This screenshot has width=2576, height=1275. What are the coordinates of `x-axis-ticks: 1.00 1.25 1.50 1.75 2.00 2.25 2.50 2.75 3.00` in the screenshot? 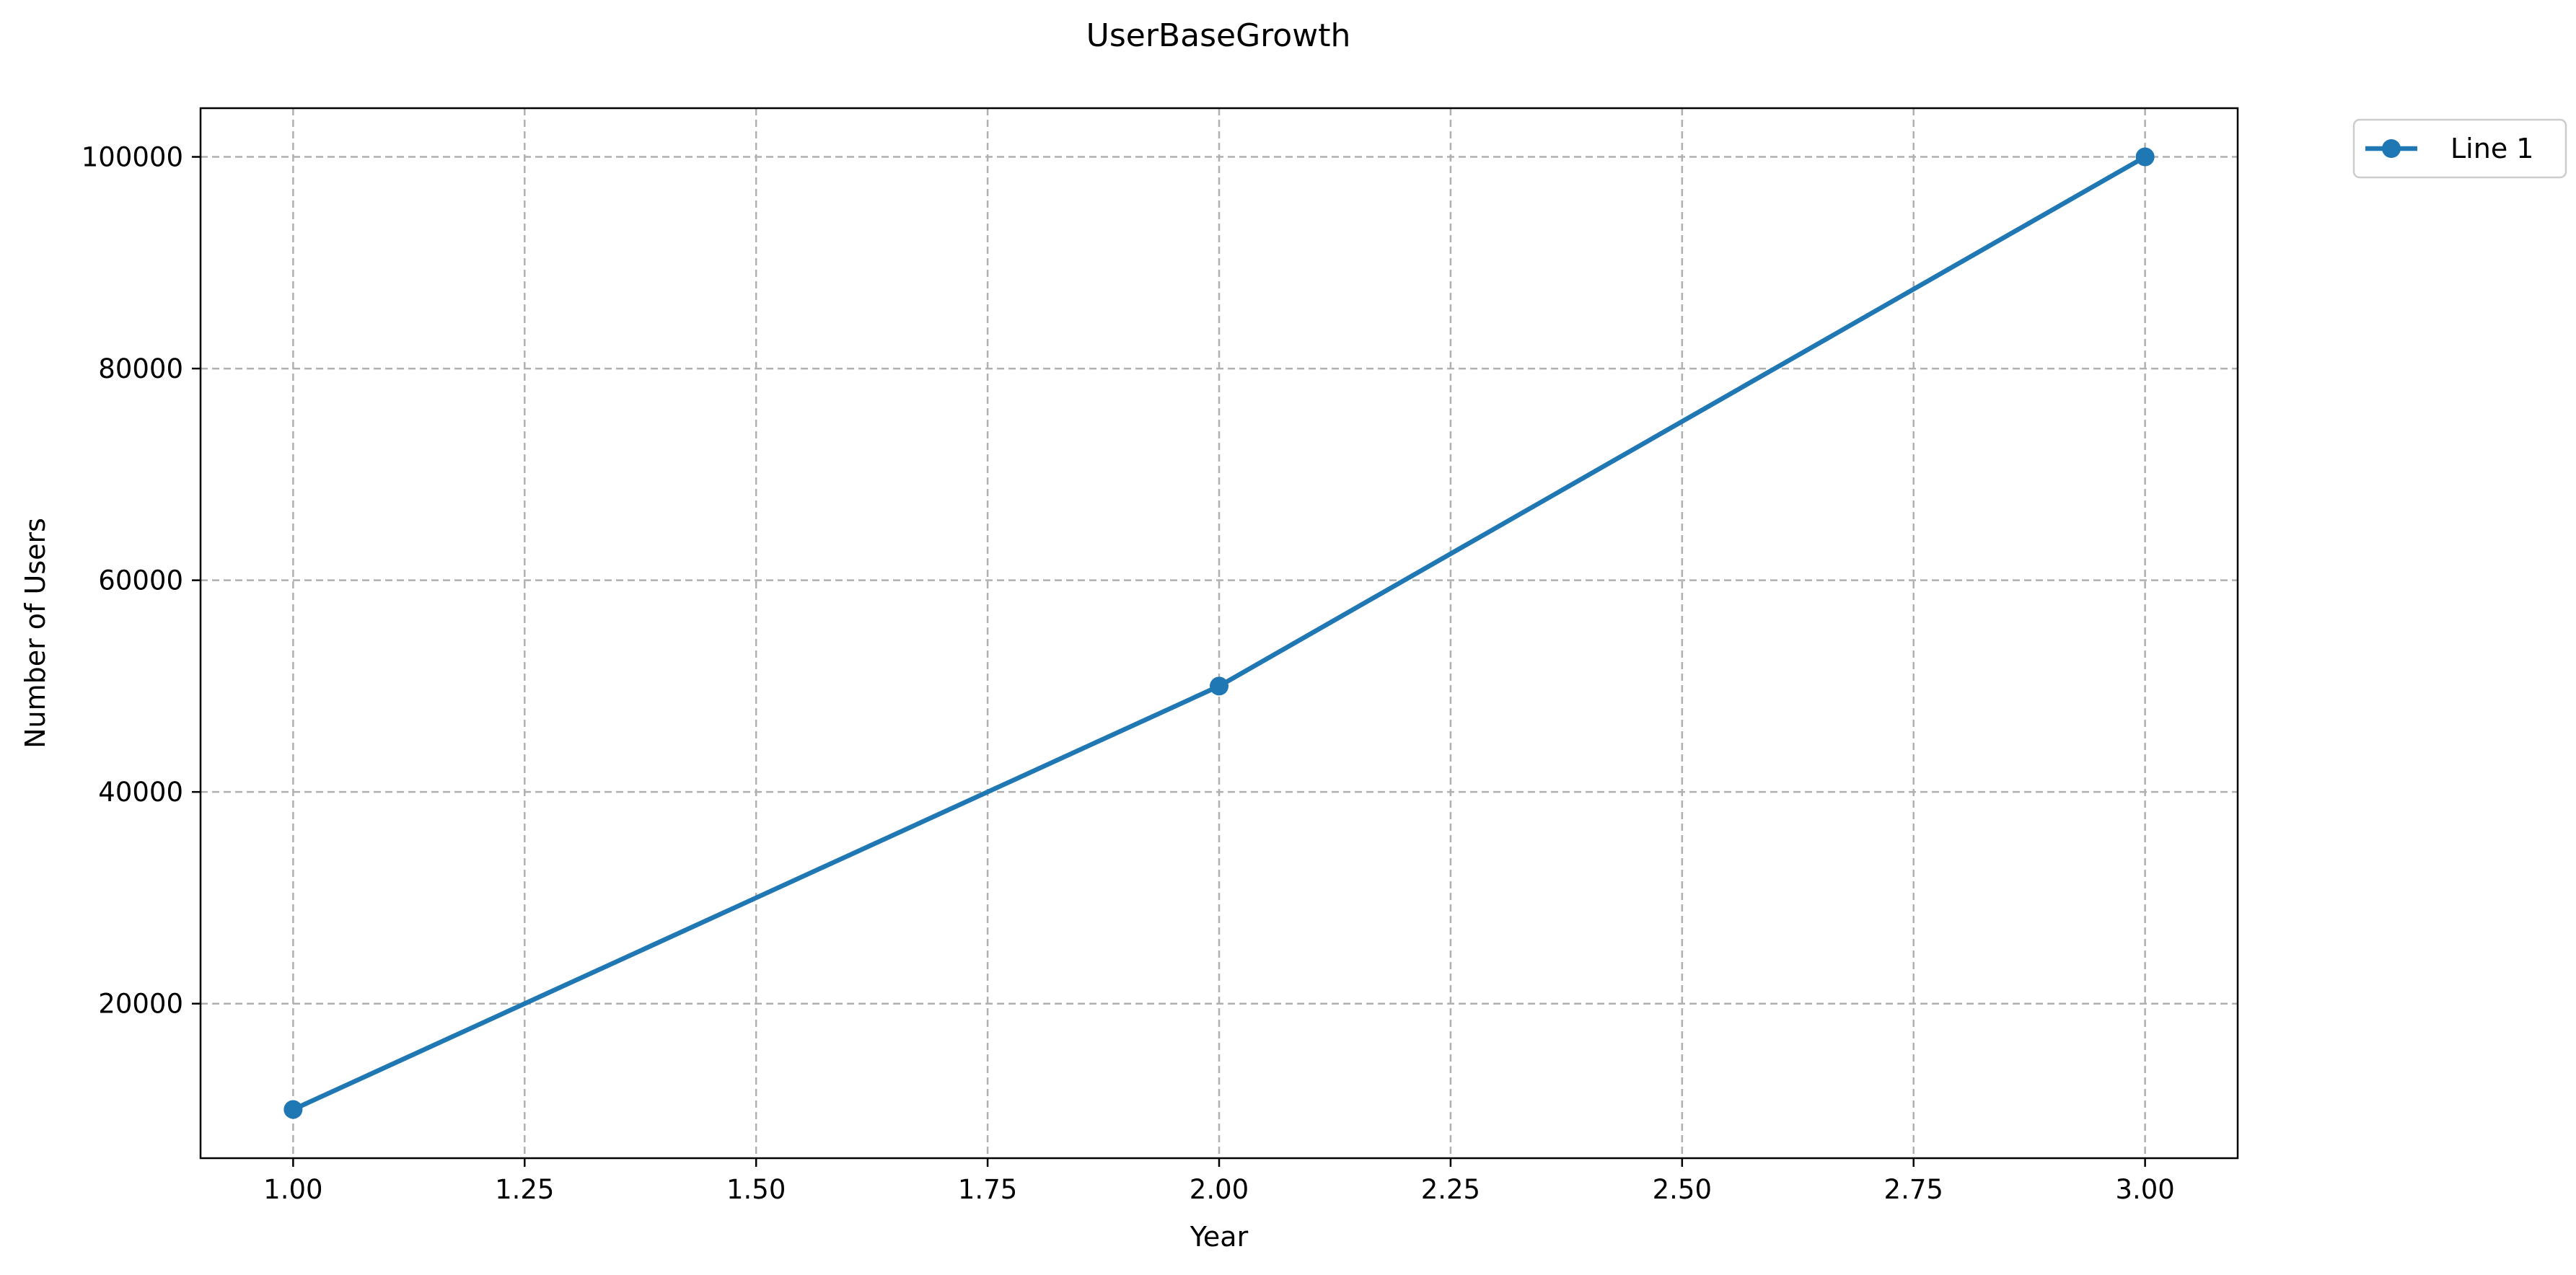 It's located at (1219, 1181).